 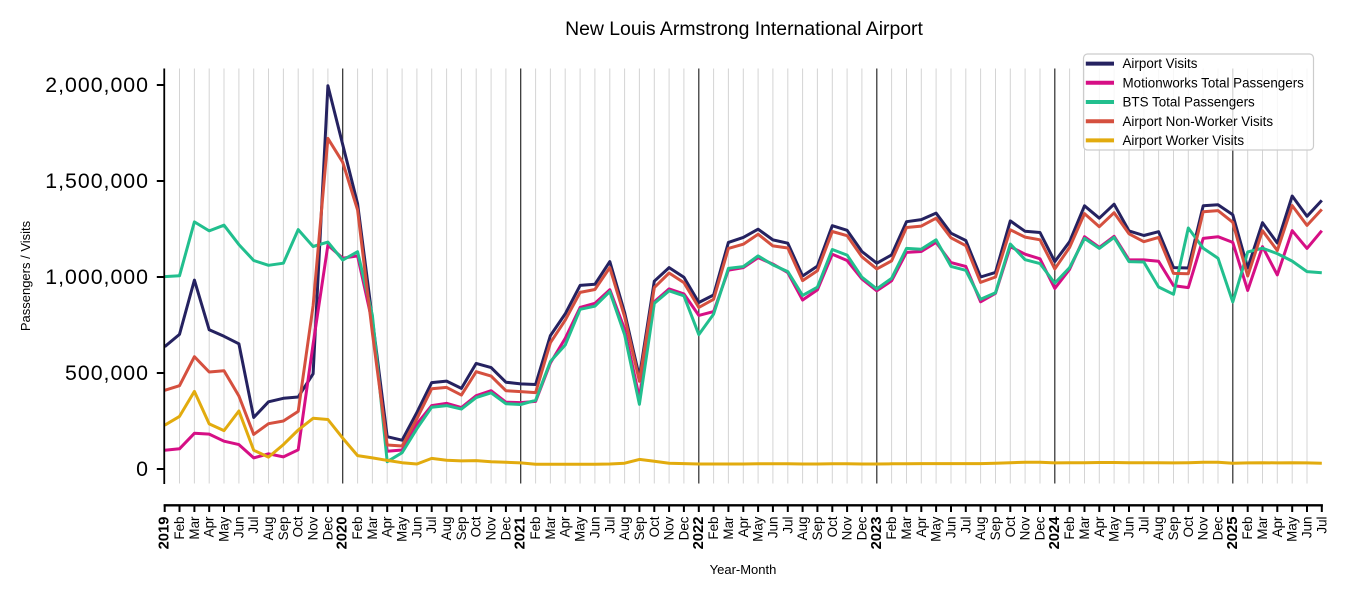 I want to click on svg-text: 2025, so click(x=1233, y=533).